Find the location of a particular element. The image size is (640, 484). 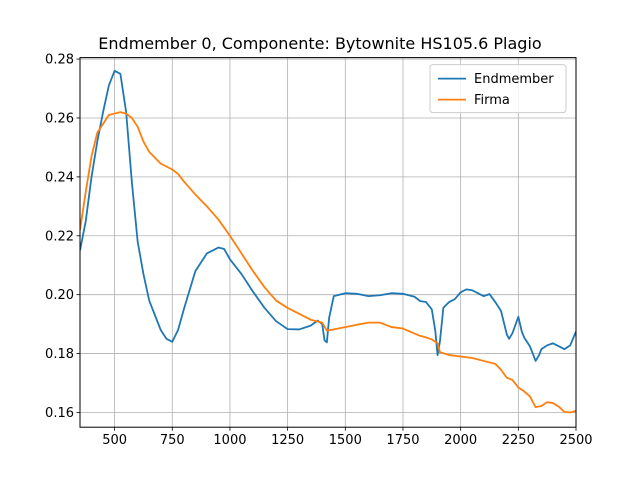

y-tick-label: 0.28 is located at coordinates (59, 60).